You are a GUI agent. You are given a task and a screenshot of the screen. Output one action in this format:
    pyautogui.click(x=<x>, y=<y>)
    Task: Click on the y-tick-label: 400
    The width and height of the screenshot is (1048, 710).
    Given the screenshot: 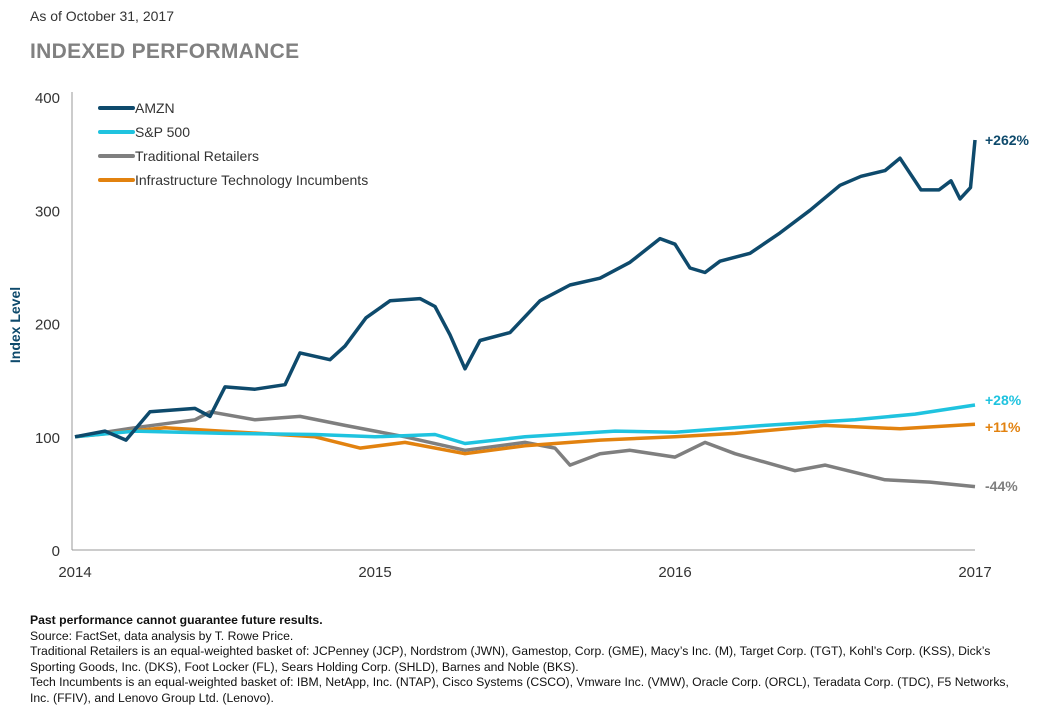 What is the action you would take?
    pyautogui.click(x=47, y=98)
    